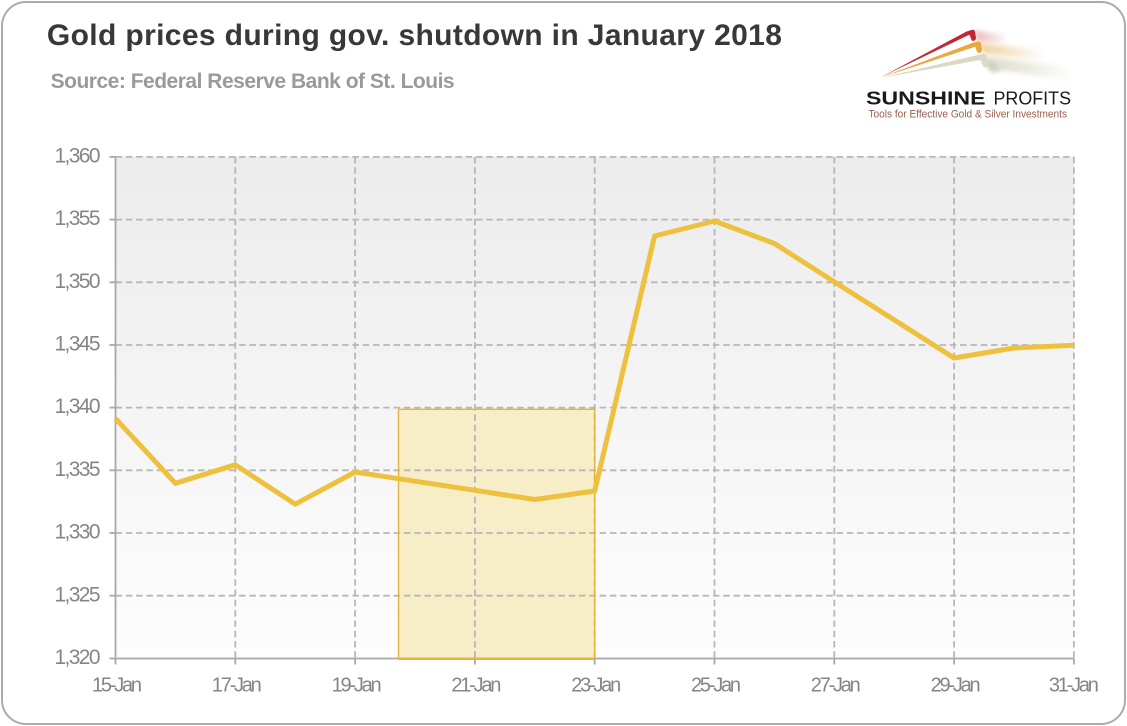 This screenshot has height=726, width=1127. I want to click on svg-text: 1,345, so click(78, 344).